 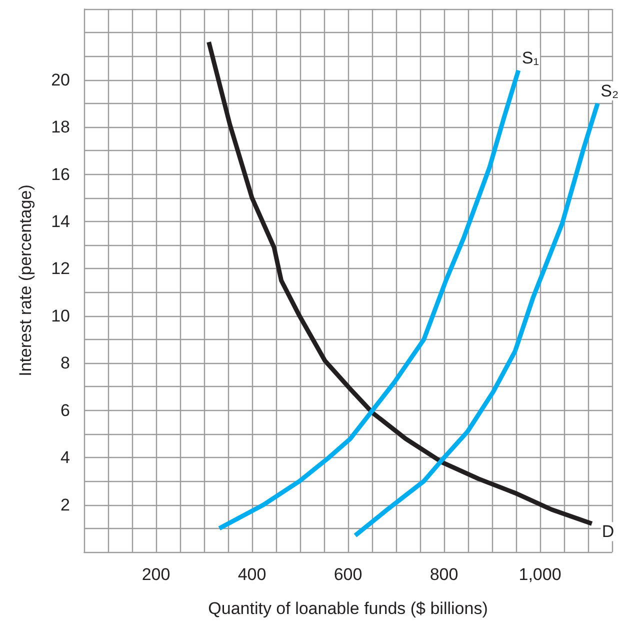 I want to click on y-tick-label: 8, so click(x=65, y=363).